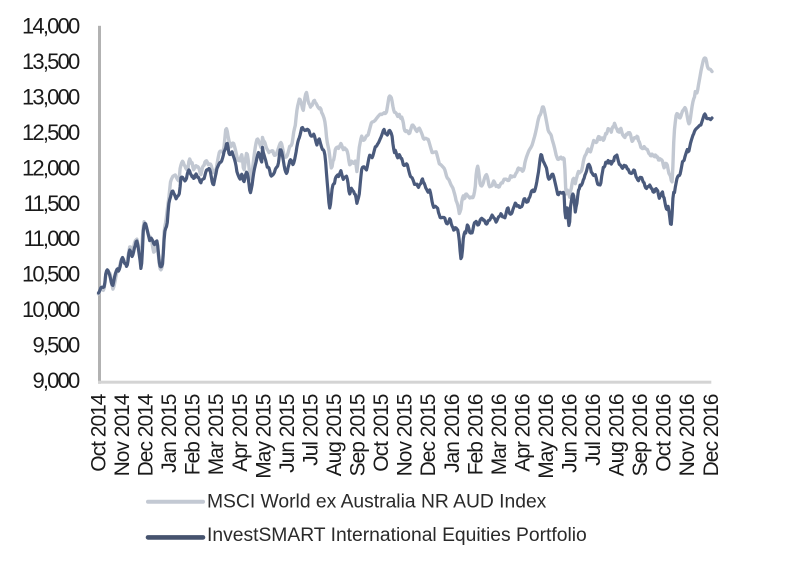 The width and height of the screenshot is (791, 573). Describe the element at coordinates (240, 433) in the screenshot. I see `svg-text: Apr 2015` at that location.